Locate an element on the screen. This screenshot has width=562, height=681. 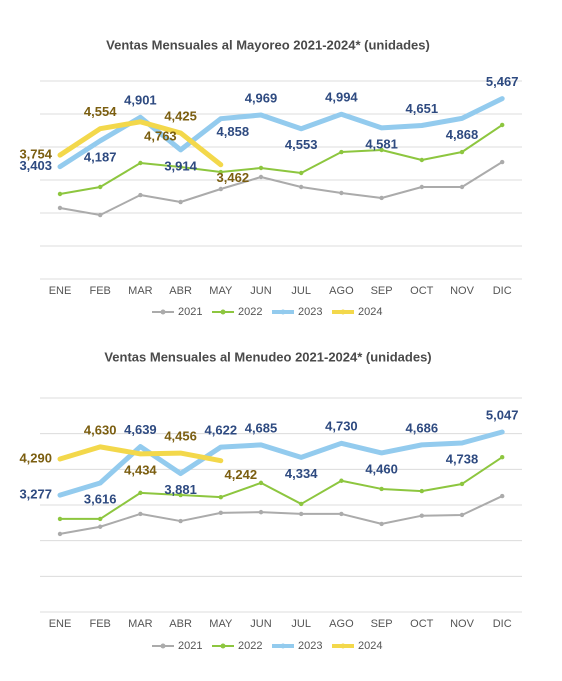
legend-label: 2021 is located at coordinates (190, 312).